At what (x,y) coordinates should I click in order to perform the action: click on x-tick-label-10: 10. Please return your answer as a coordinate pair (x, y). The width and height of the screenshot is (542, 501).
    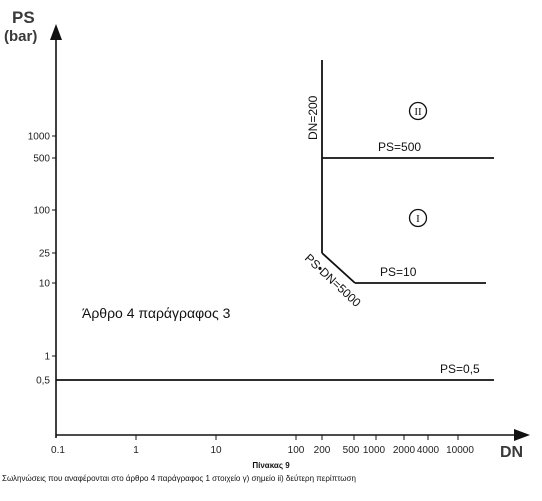
    Looking at the image, I should click on (216, 450).